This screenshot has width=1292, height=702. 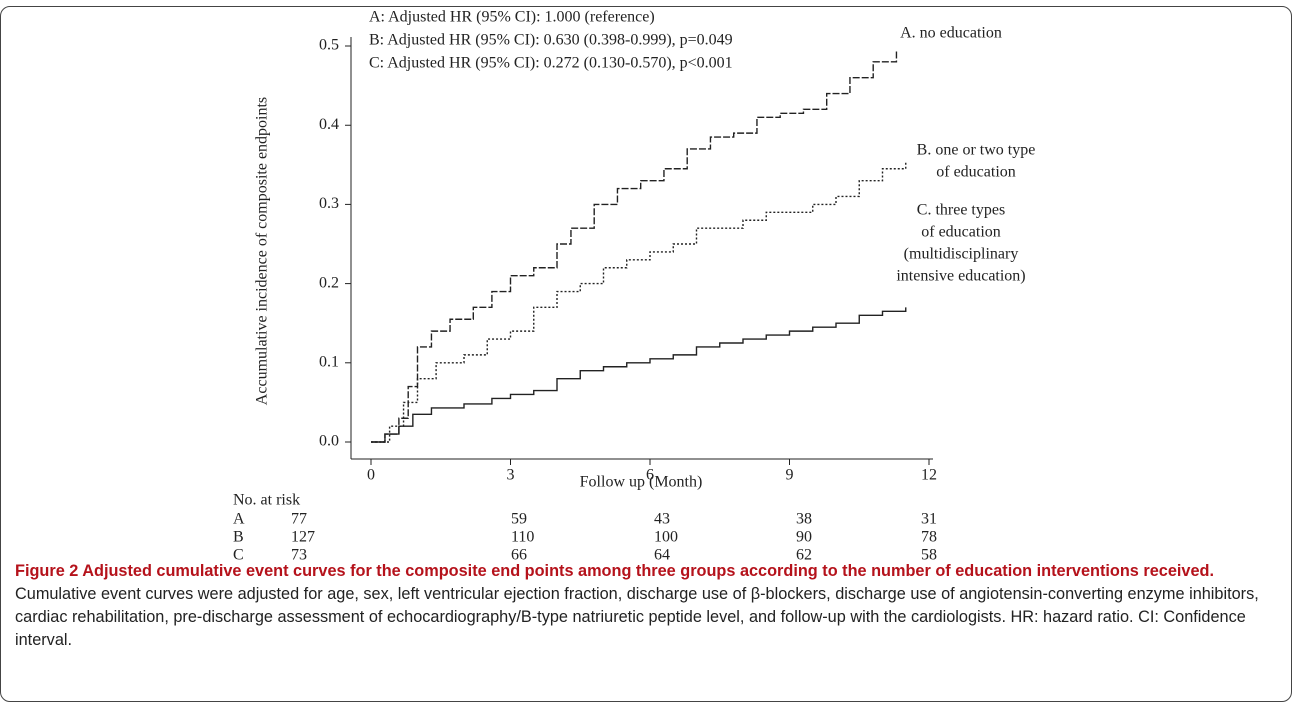 What do you see at coordinates (976, 150) in the screenshot?
I see `curve-label: B. one or two type` at bounding box center [976, 150].